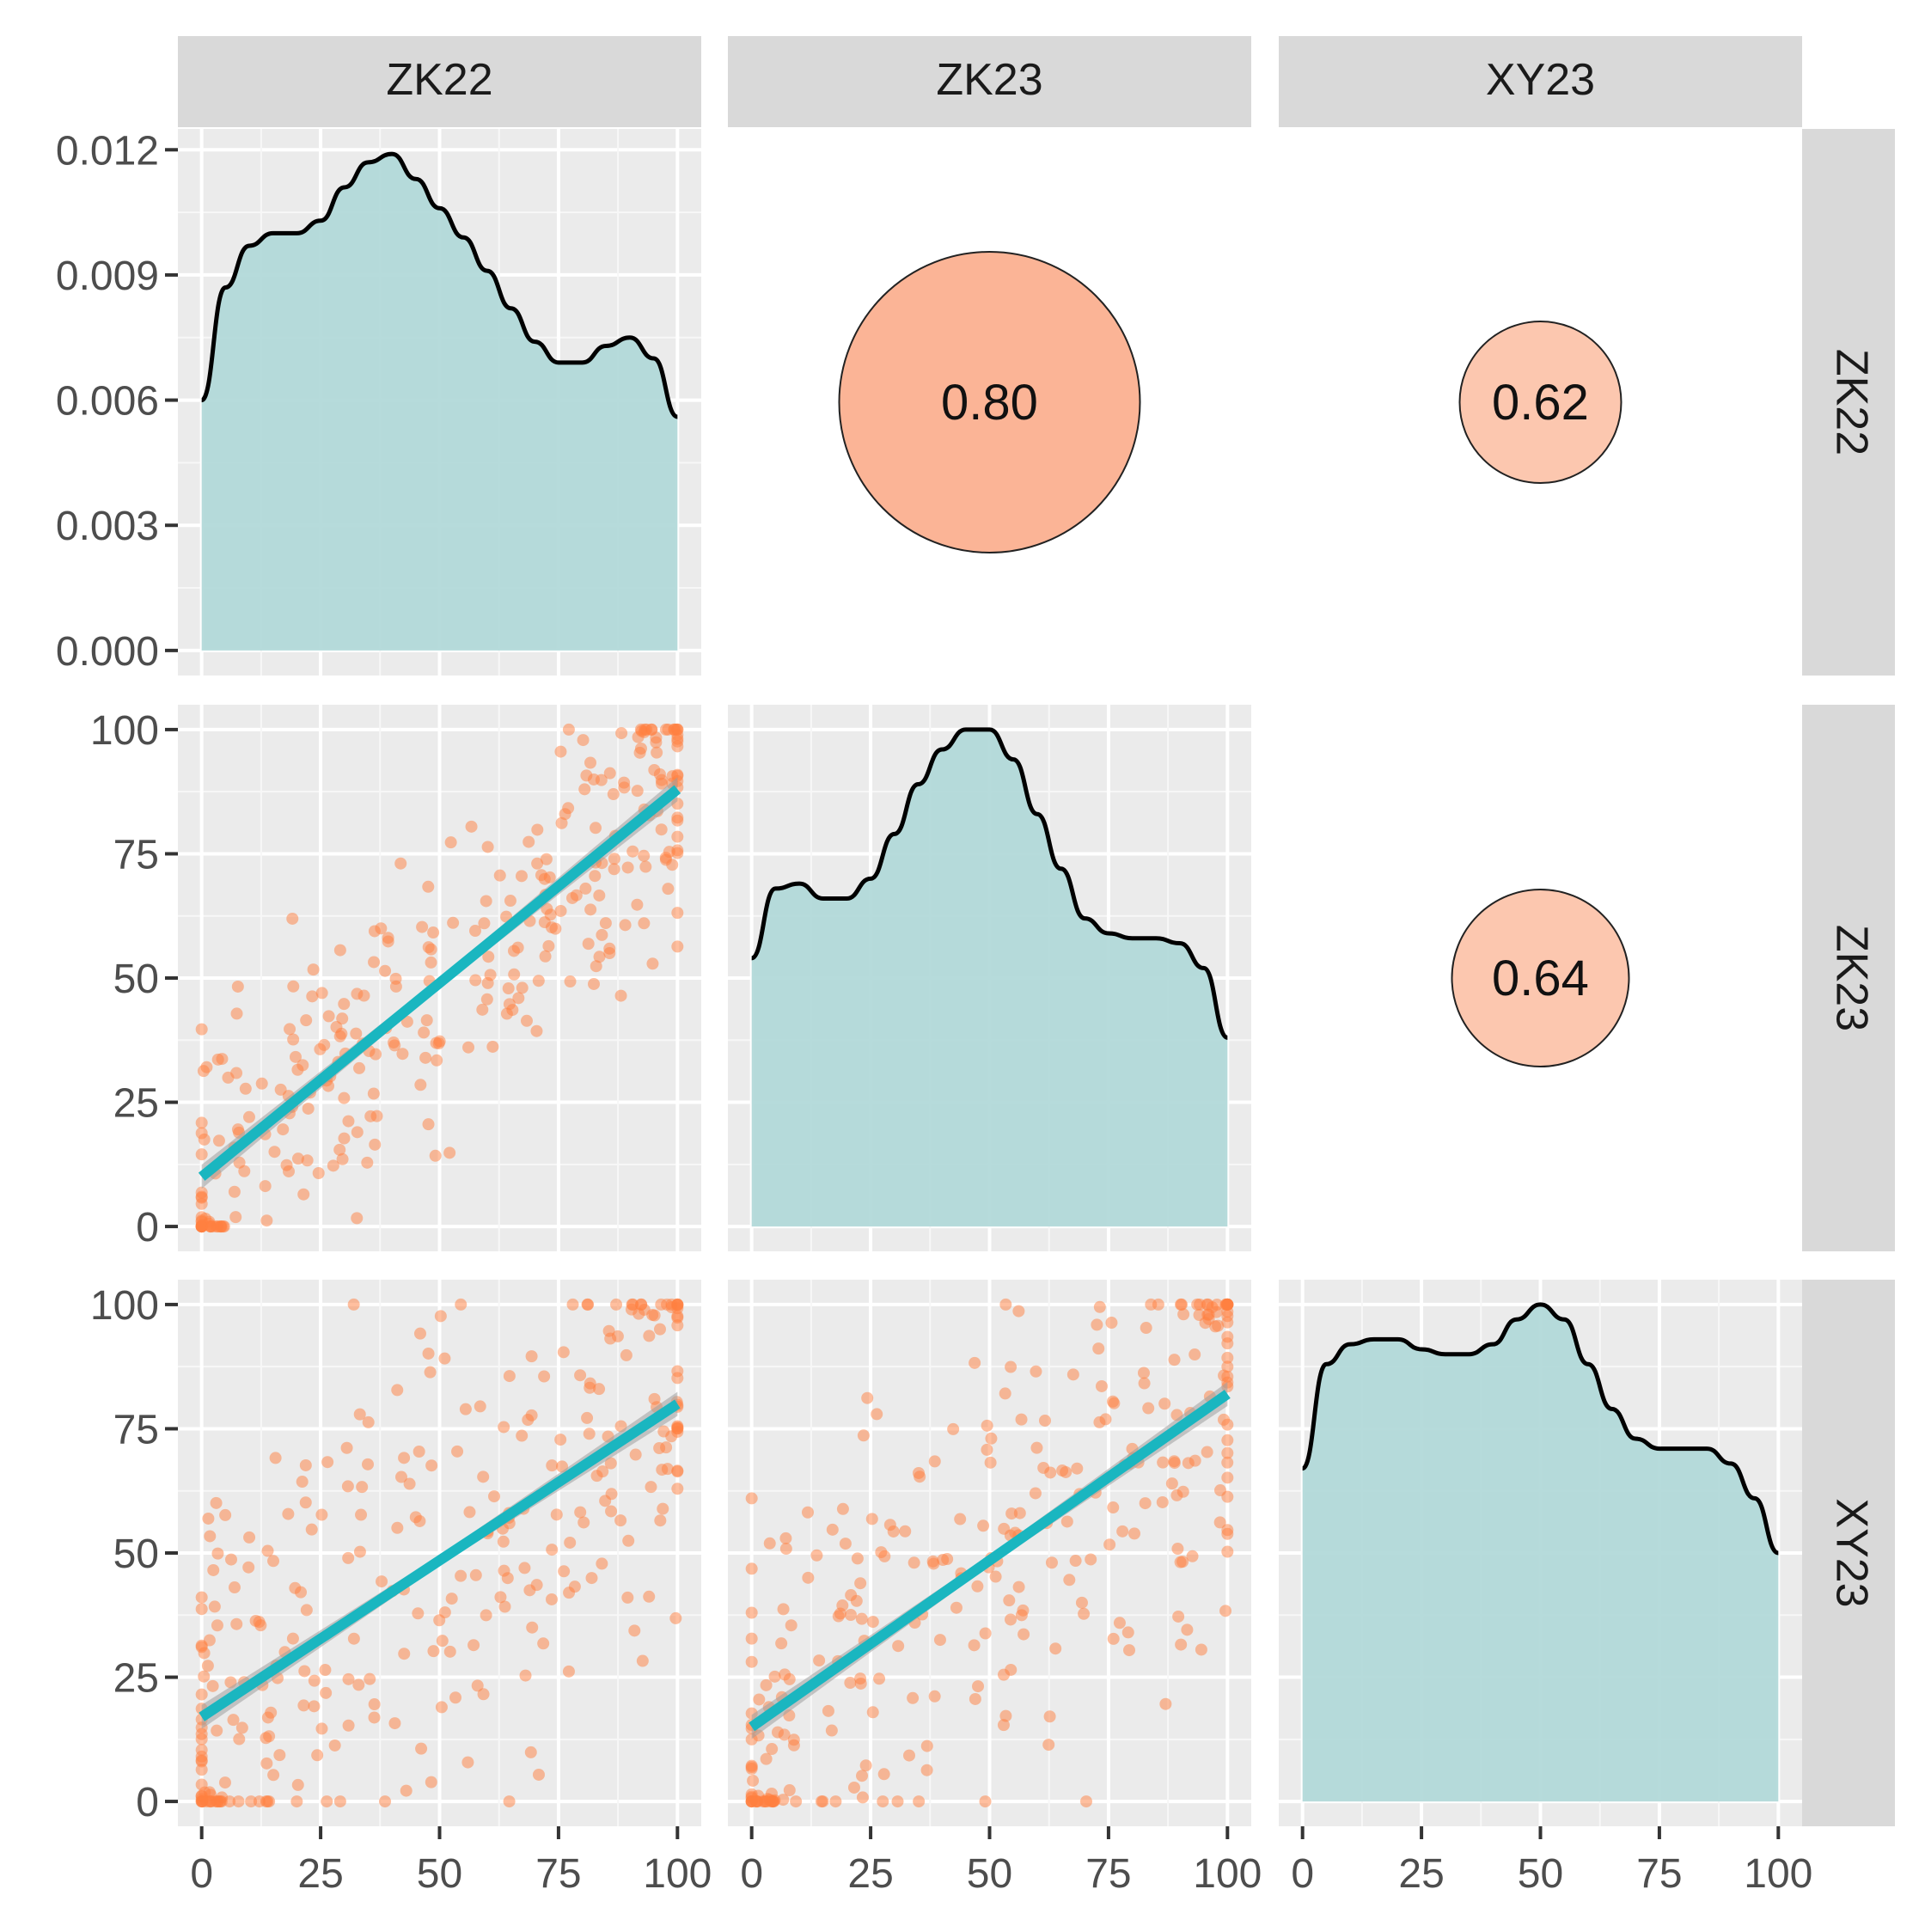  I want to click on column-strip-label: ZK23, so click(989, 80).